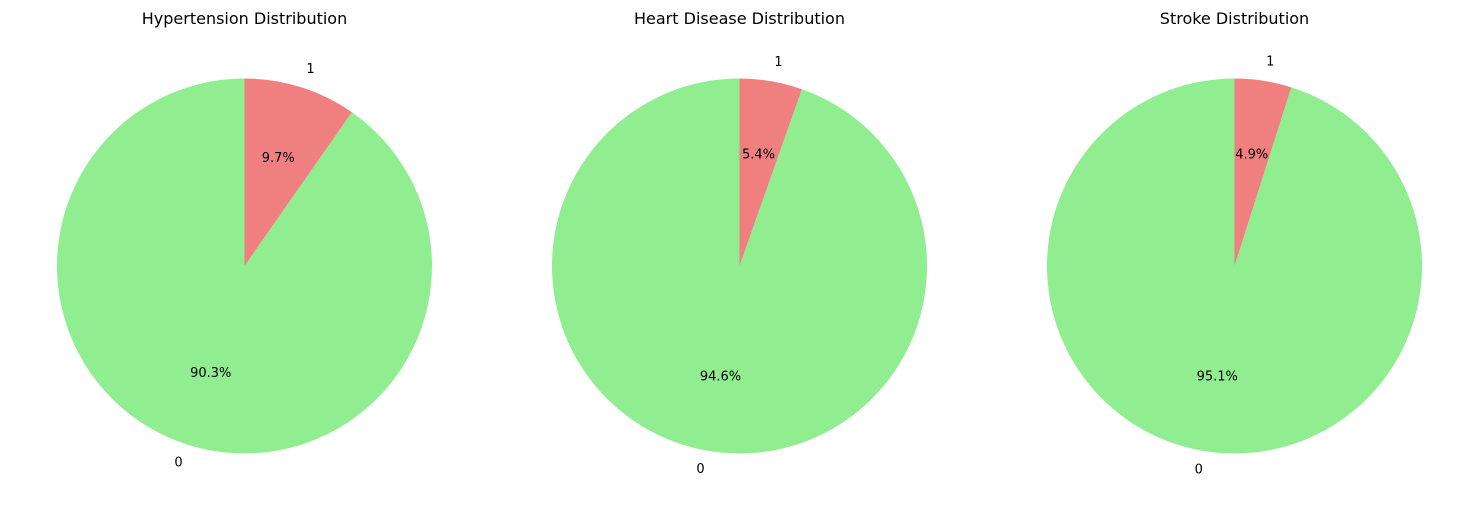 This screenshot has width=1479, height=511. What do you see at coordinates (1217, 377) in the screenshot?
I see `pie-percent-label: 95.1%` at bounding box center [1217, 377].